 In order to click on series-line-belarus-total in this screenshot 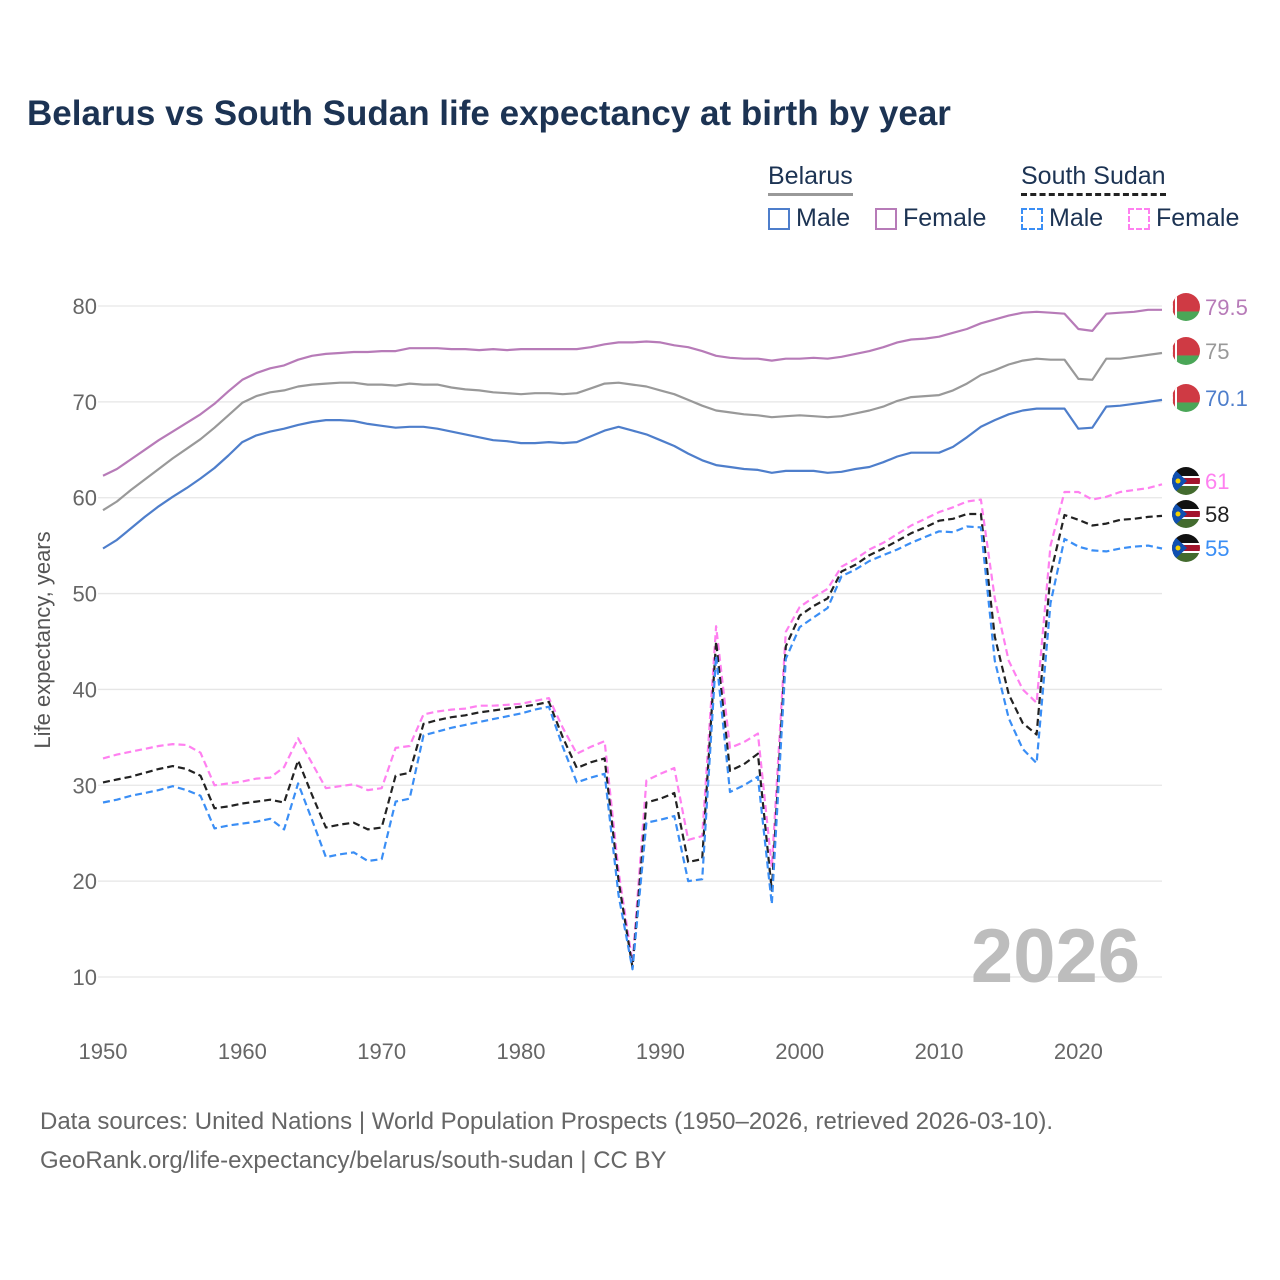, I will do `click(632, 431)`.